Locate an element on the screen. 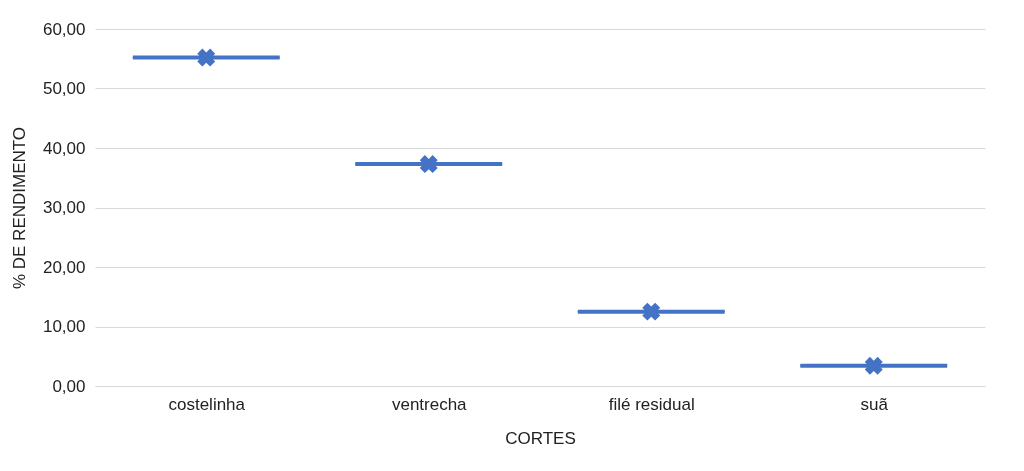 This screenshot has height=471, width=1024. y-tick-label: 50,00 is located at coordinates (64, 88).